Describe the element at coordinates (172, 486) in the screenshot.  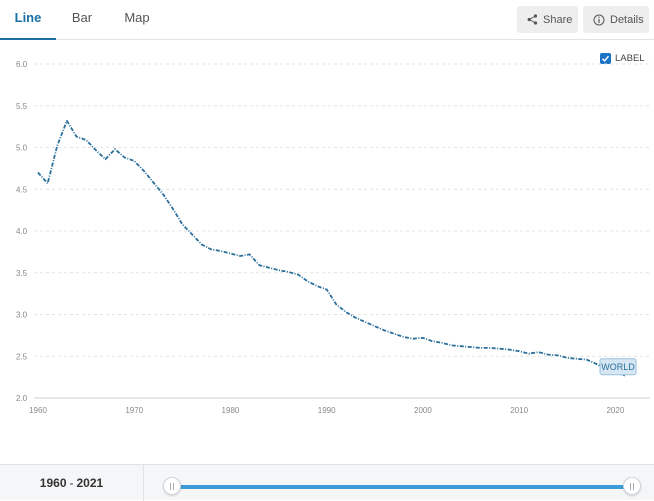
I see `slider-handle-start` at that location.